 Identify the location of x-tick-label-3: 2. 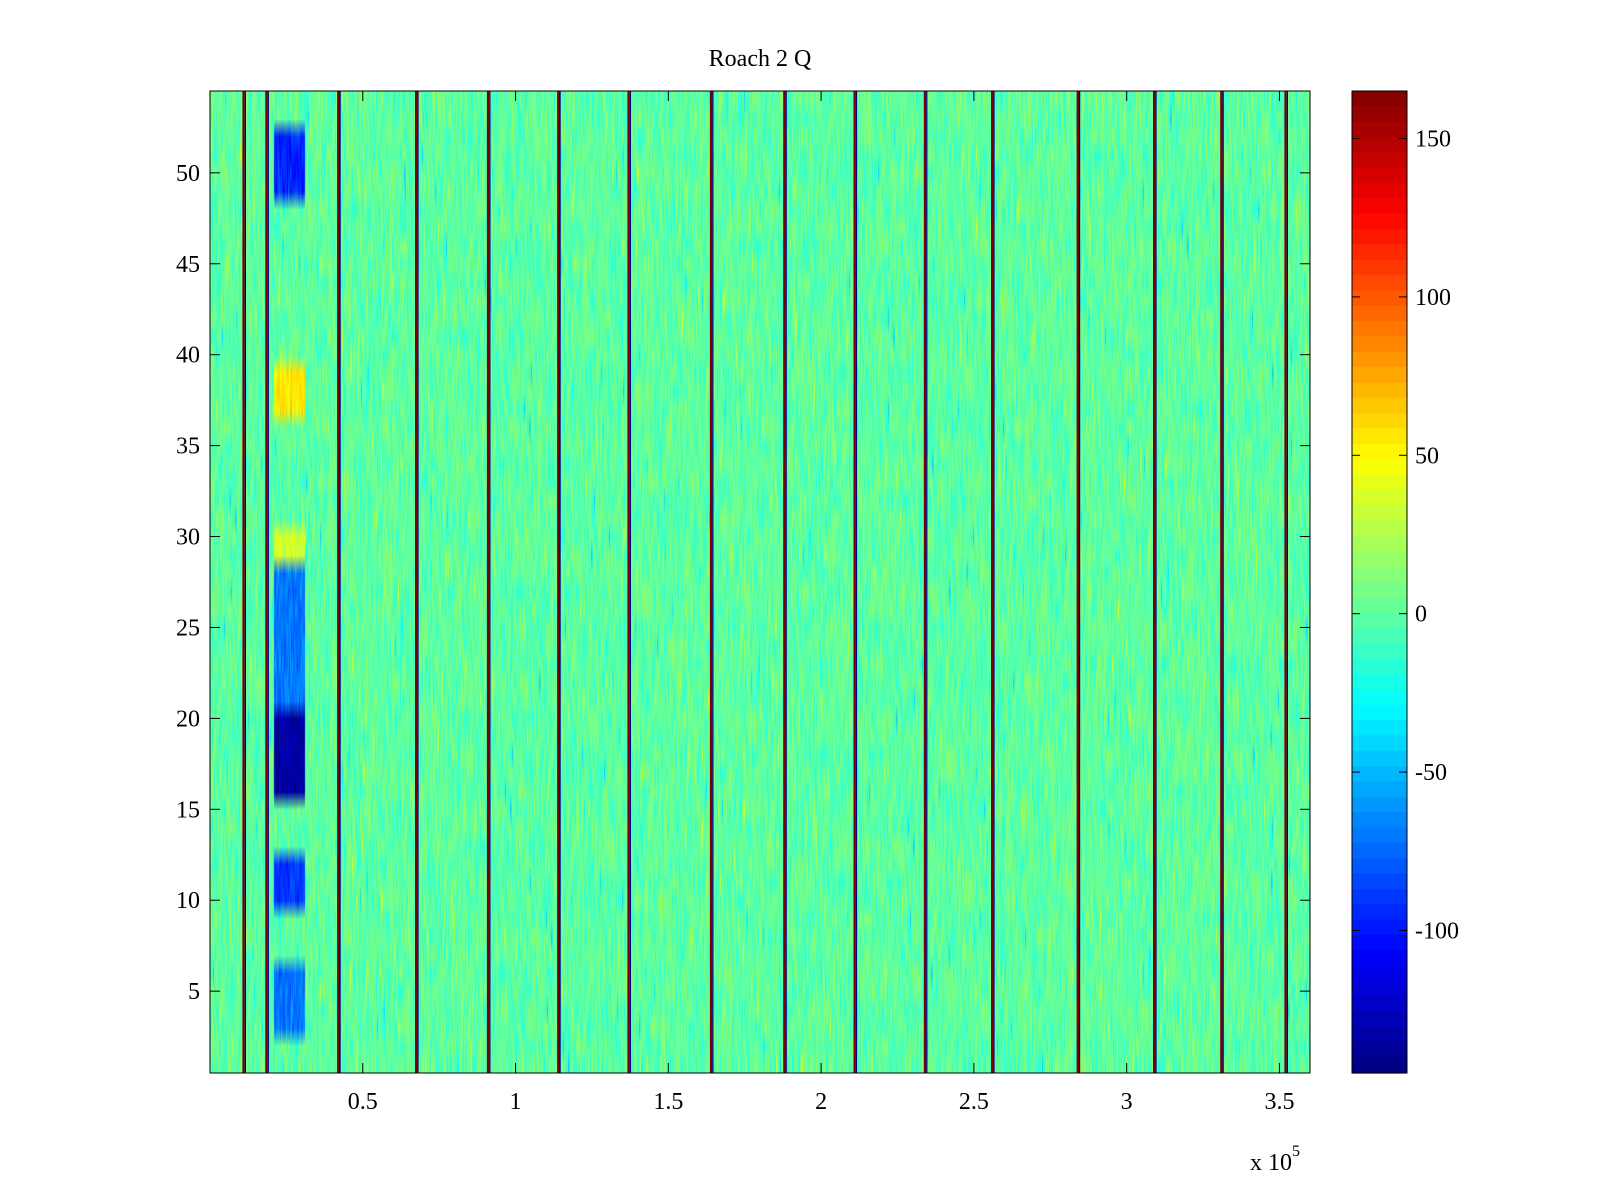
(821, 1102).